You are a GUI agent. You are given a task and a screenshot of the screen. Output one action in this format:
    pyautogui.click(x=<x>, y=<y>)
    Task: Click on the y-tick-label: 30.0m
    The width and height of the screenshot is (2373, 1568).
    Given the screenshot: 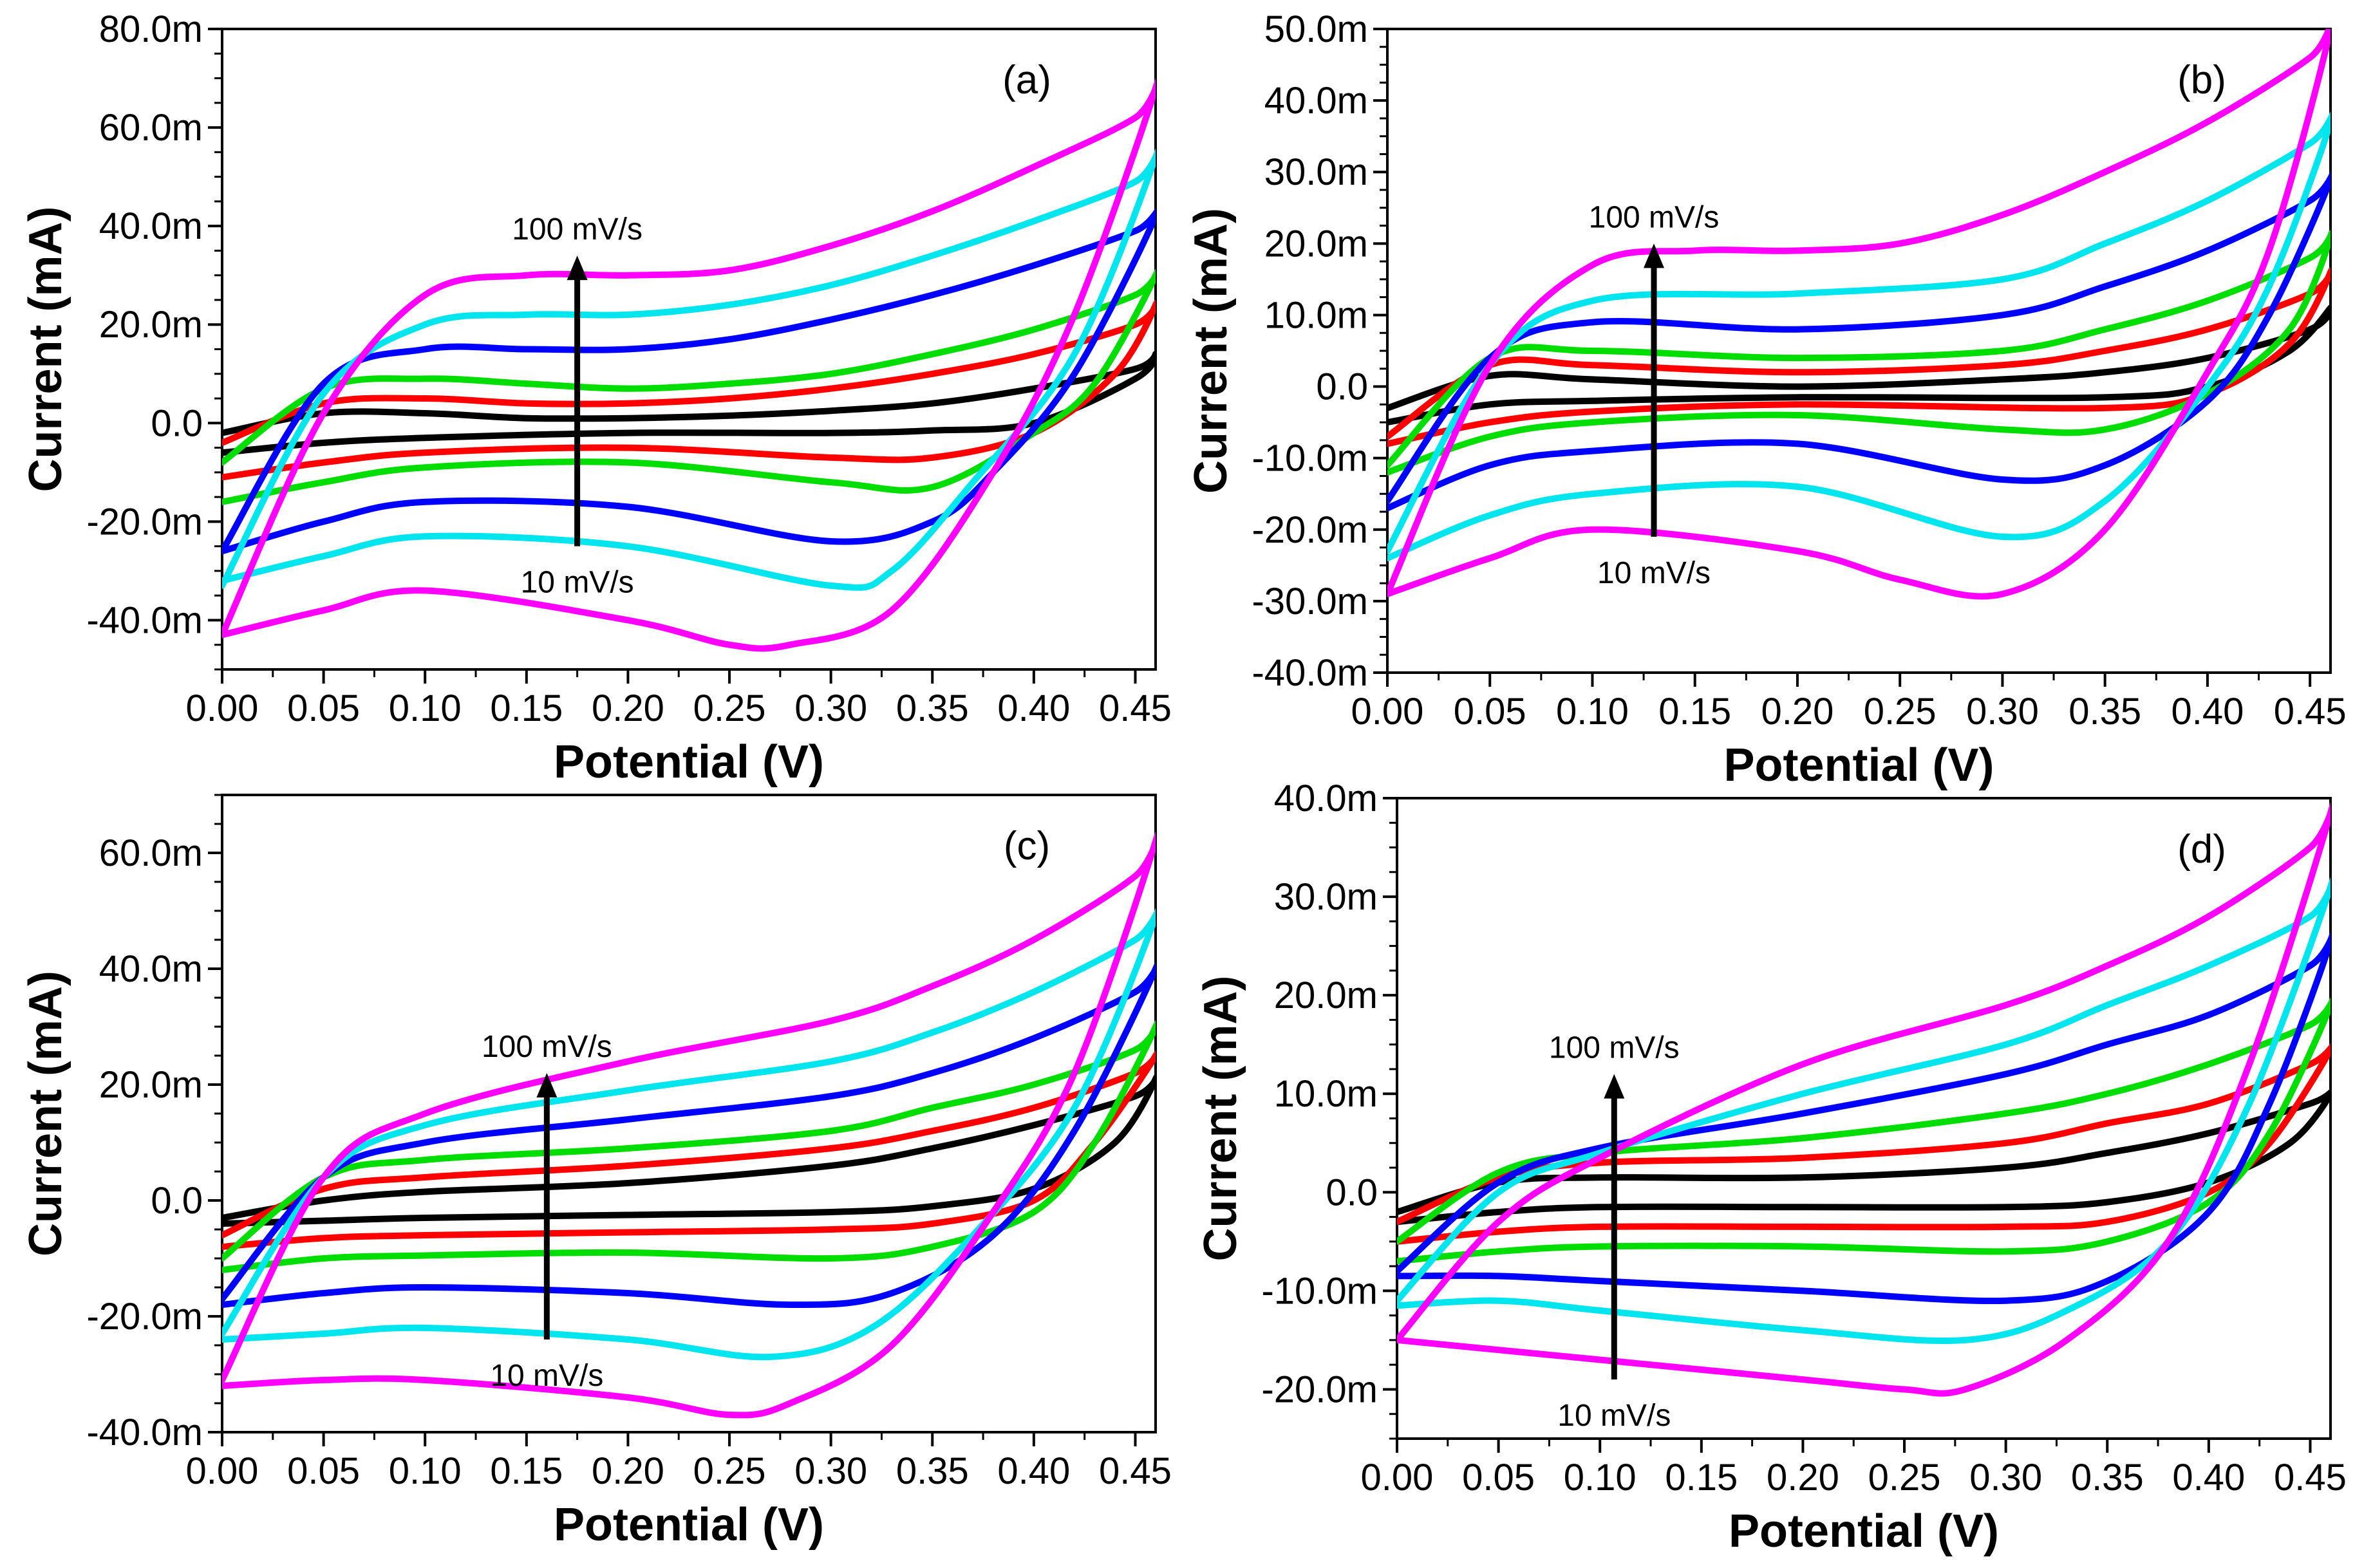 What is the action you would take?
    pyautogui.click(x=1316, y=172)
    